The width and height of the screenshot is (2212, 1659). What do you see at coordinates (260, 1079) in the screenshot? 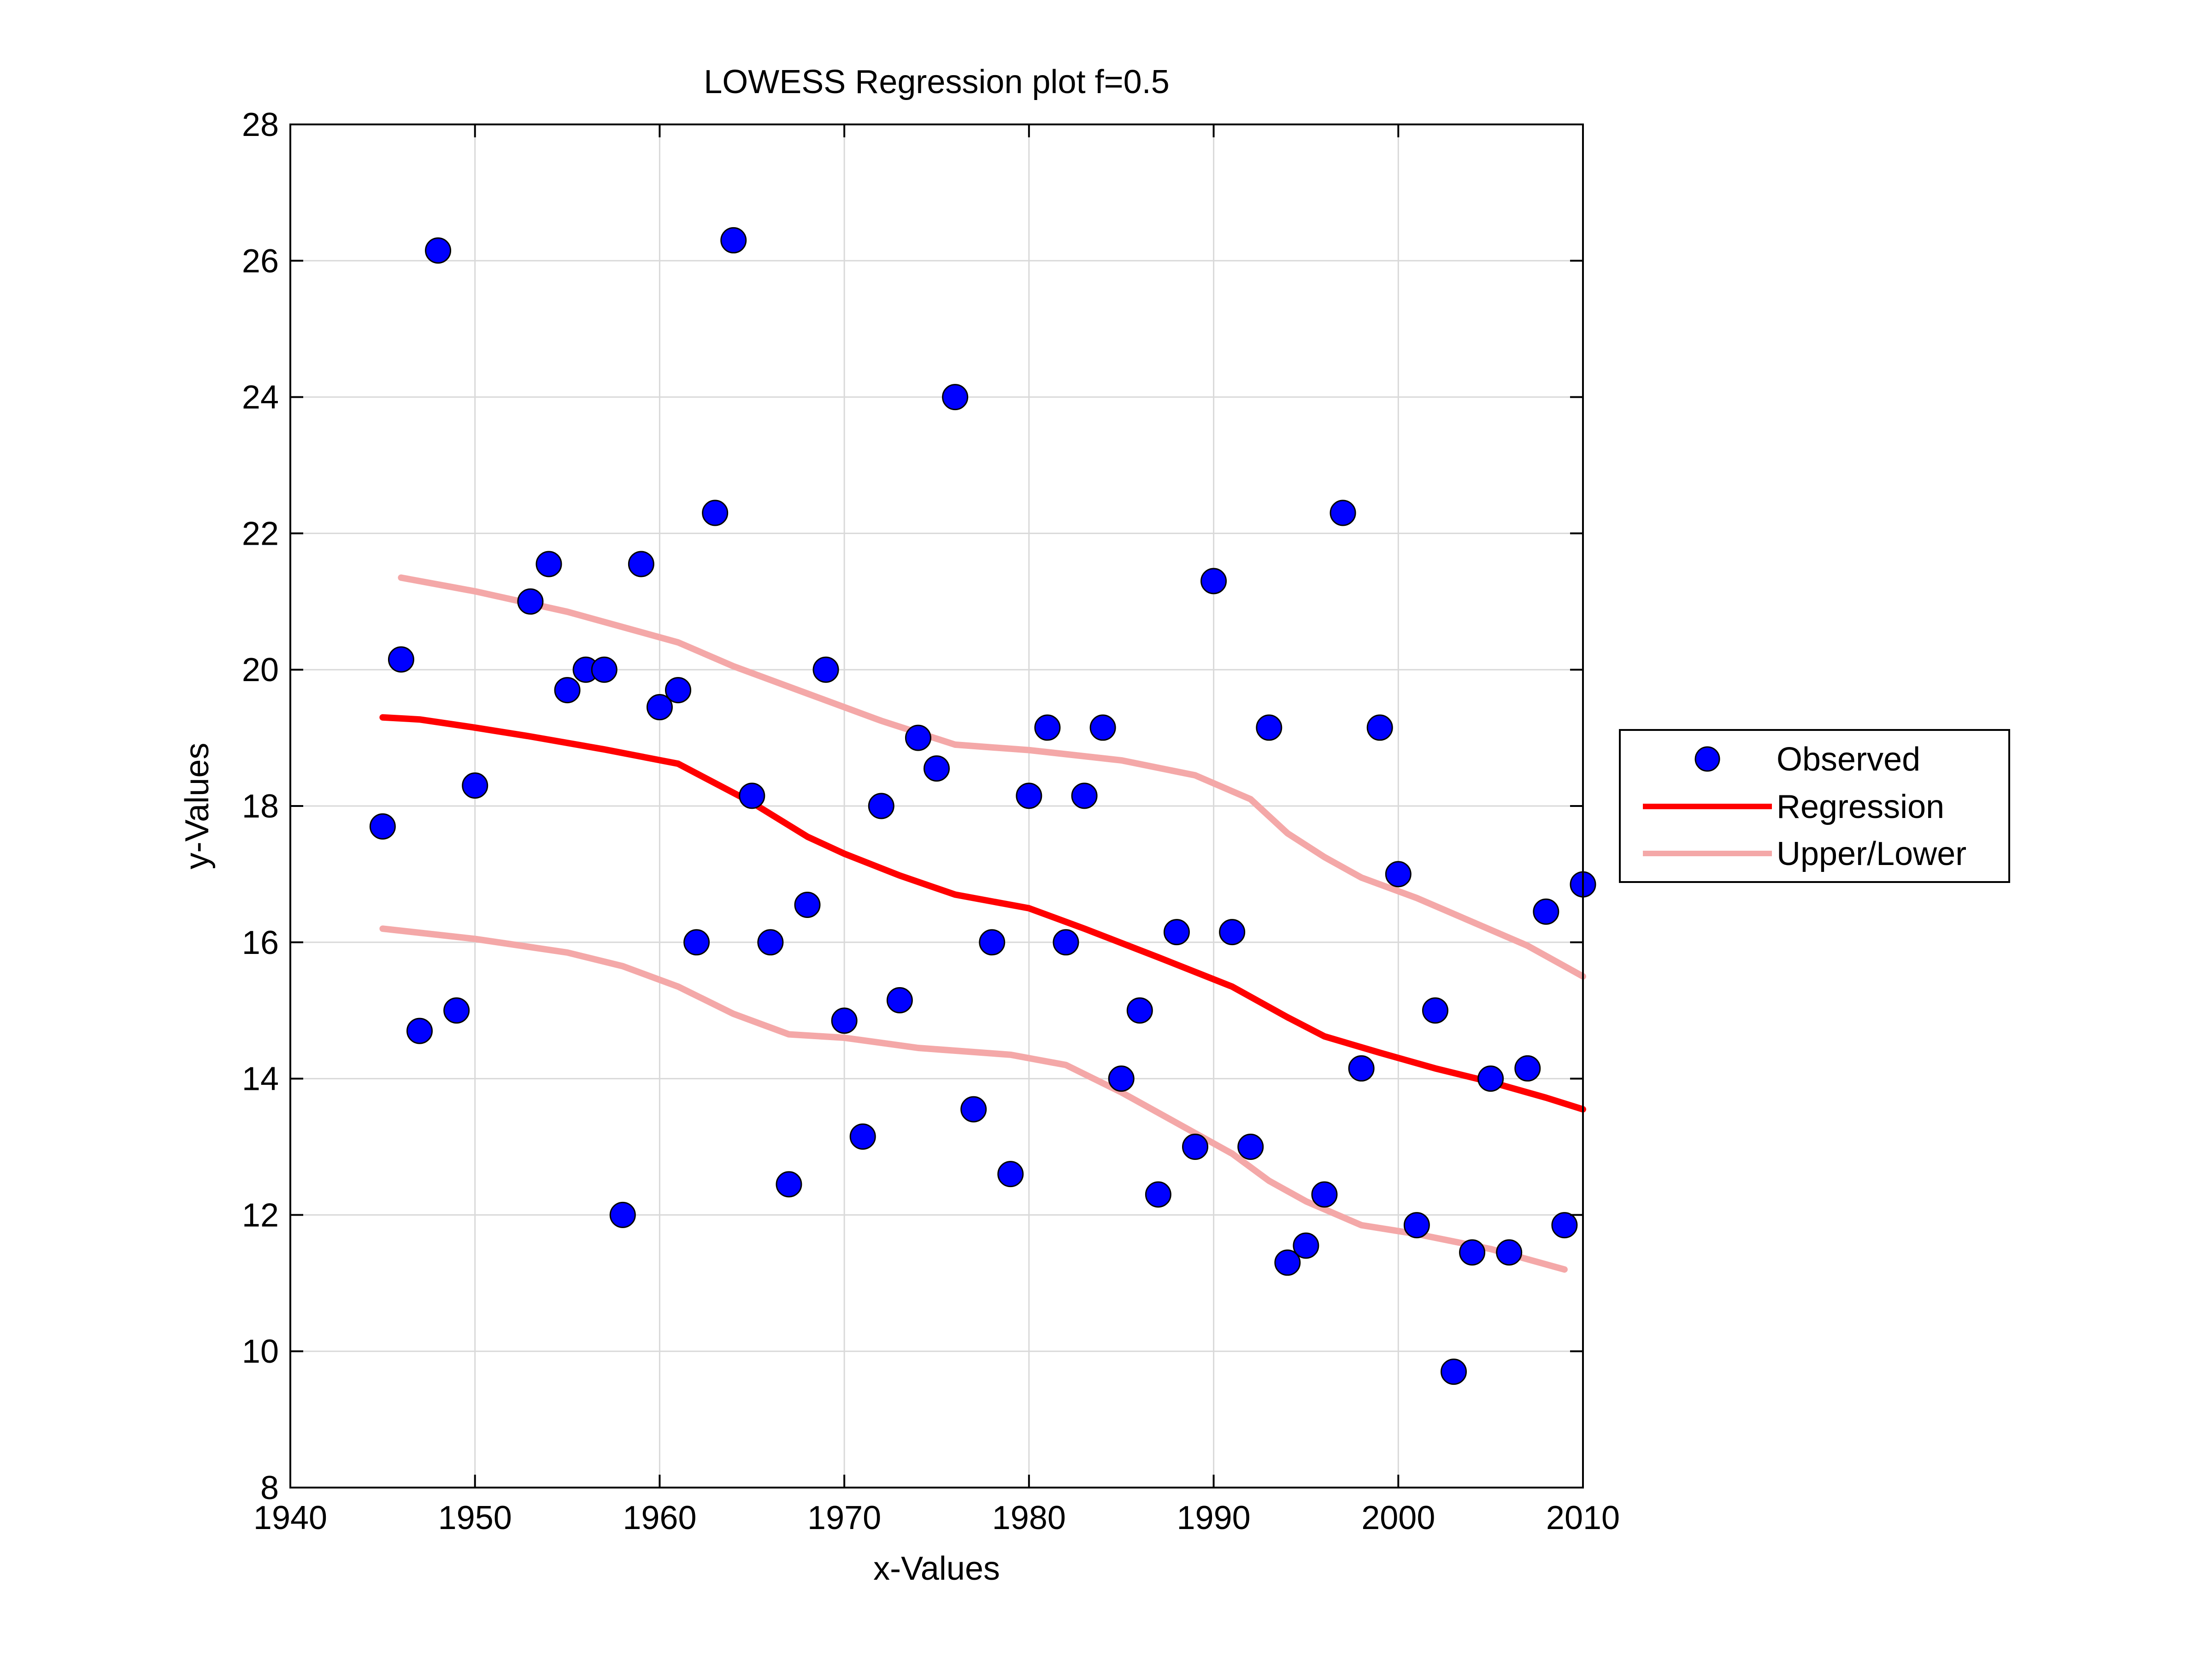
I see `y-tick-label: 14` at bounding box center [260, 1079].